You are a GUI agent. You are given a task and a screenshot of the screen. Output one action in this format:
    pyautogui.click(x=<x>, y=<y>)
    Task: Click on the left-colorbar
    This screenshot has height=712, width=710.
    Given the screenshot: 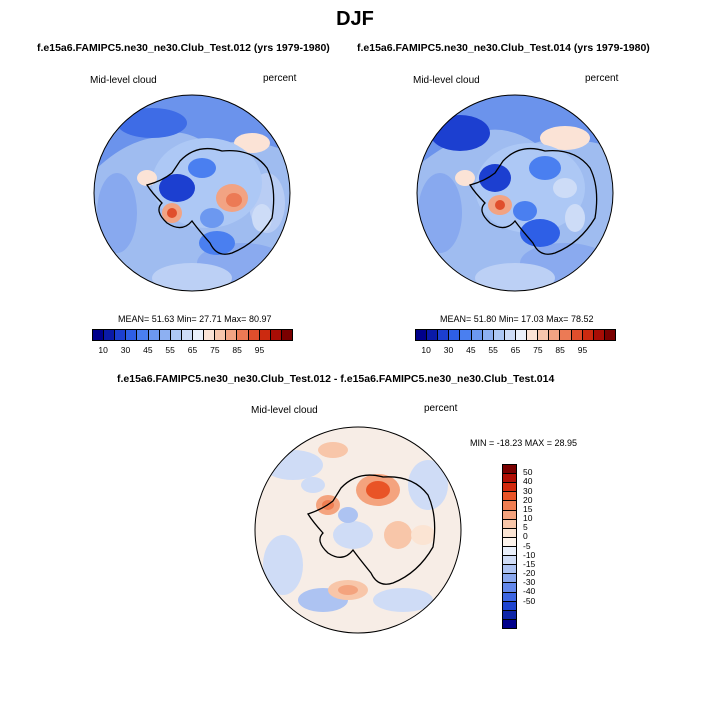 What is the action you would take?
    pyautogui.click(x=192, y=335)
    